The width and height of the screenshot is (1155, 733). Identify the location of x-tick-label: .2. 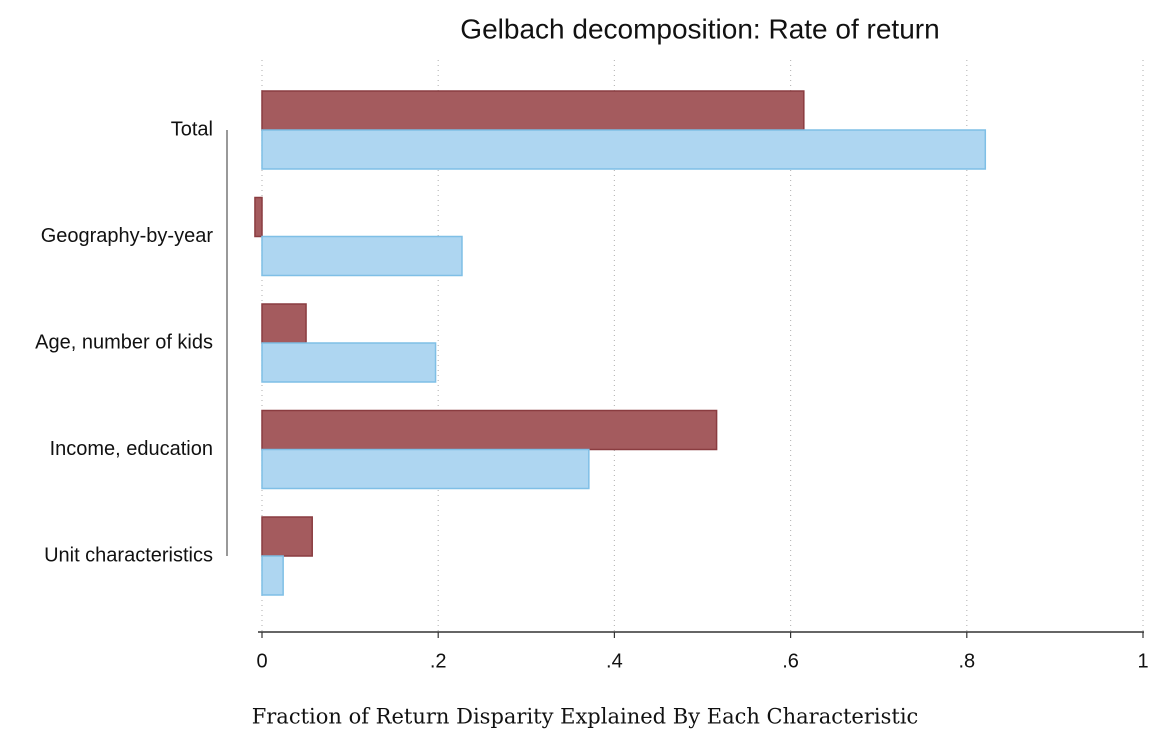
(438, 661).